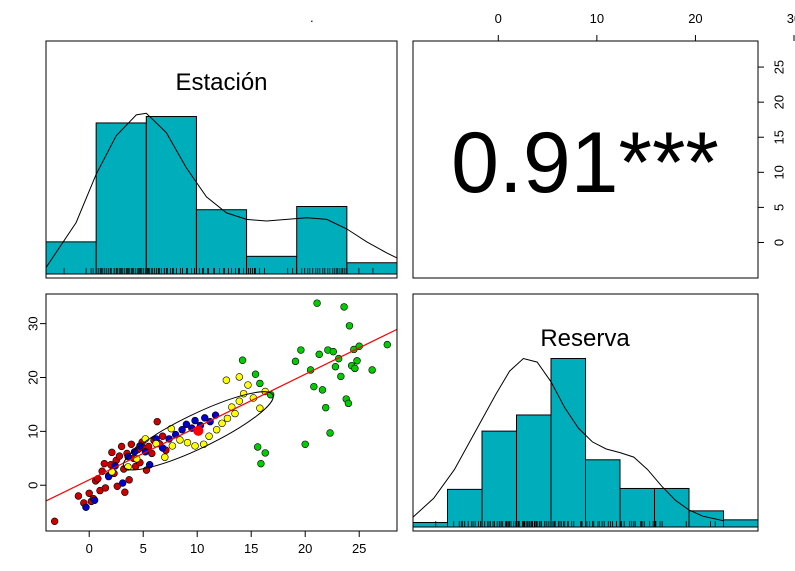 The height and width of the screenshot is (571, 795). I want to click on x-tick-label: 30, so click(791, 18).